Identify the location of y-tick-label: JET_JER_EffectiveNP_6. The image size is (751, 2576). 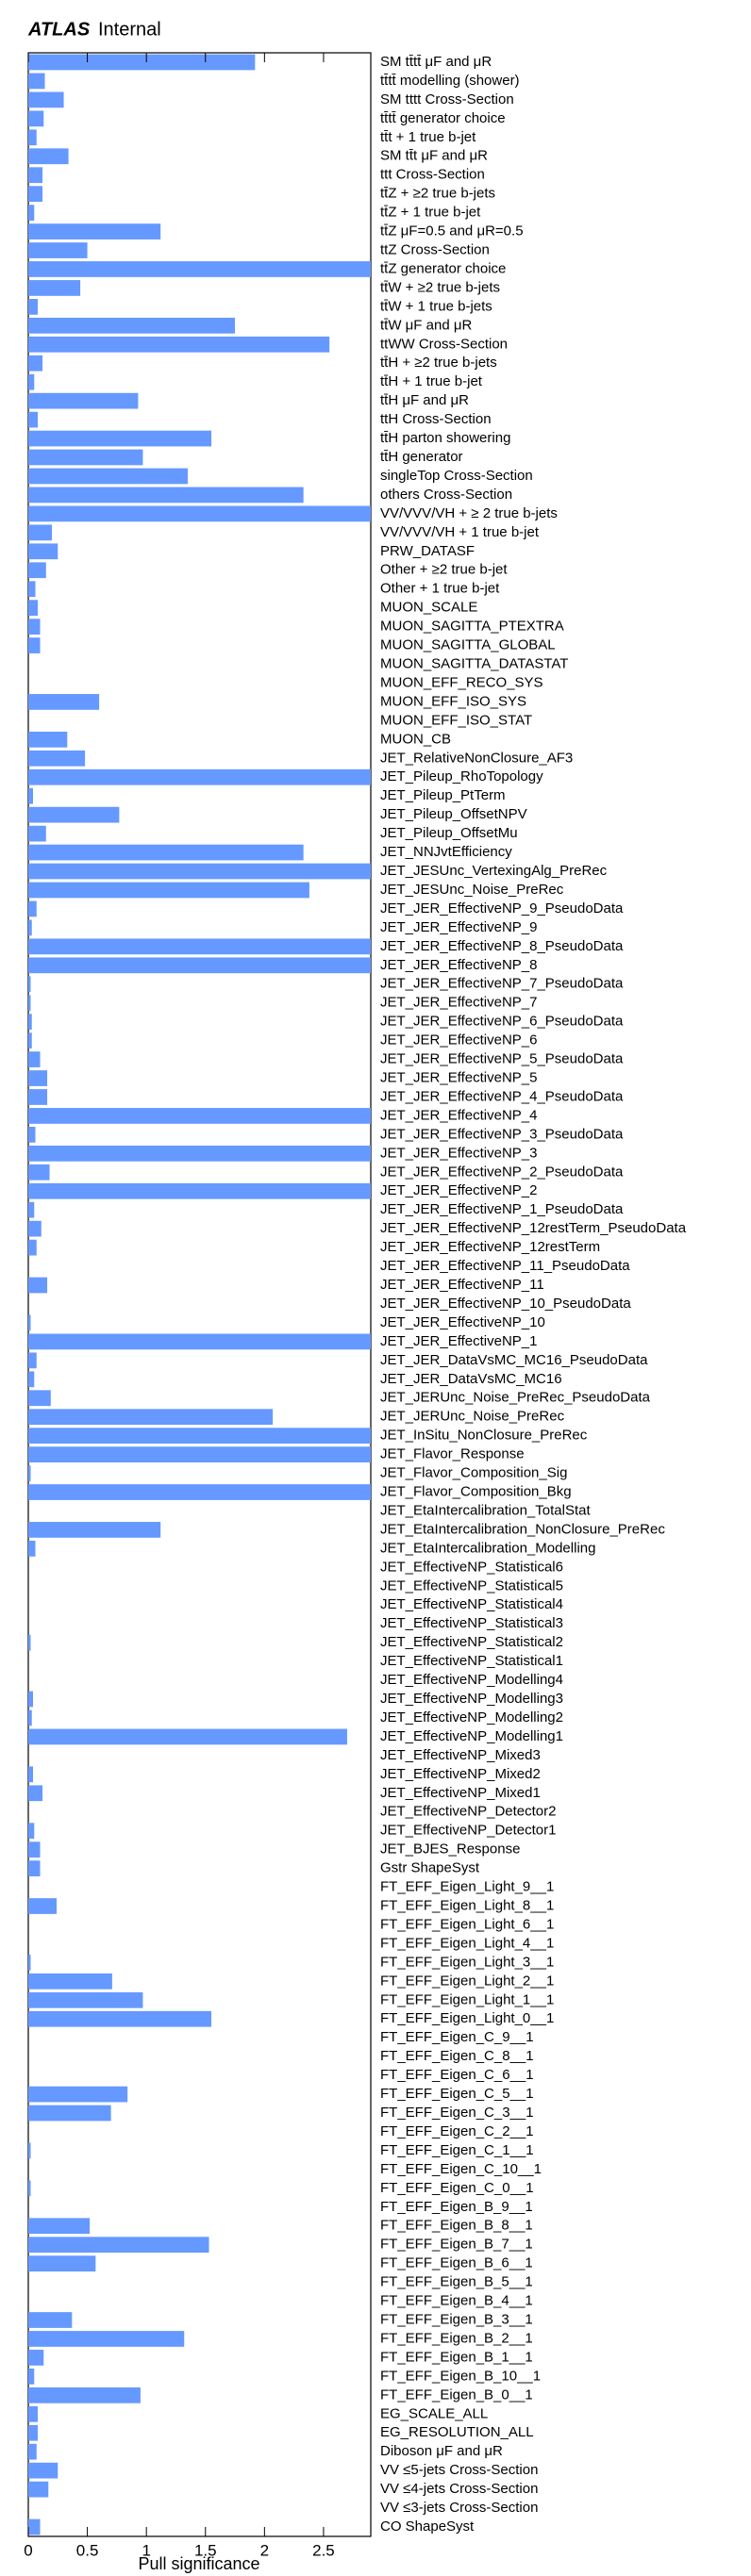
(458, 1040).